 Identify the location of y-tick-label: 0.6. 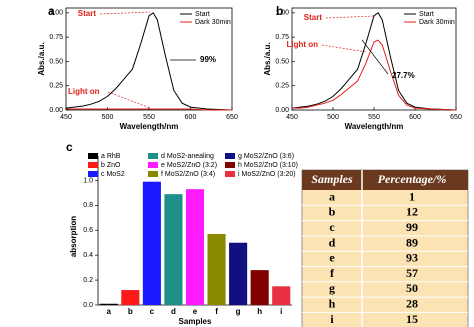
(88, 230).